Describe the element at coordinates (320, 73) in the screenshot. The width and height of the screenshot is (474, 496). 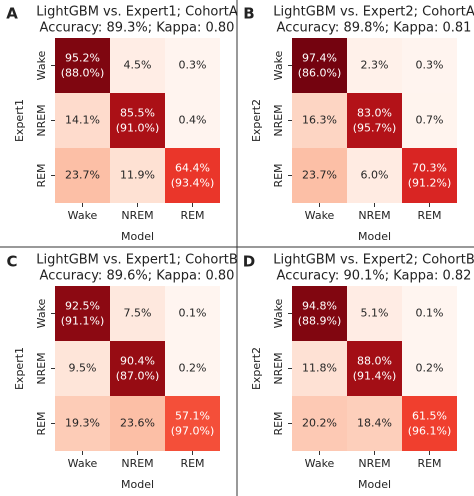
I see `cell-sublabel: (86.0%)` at that location.